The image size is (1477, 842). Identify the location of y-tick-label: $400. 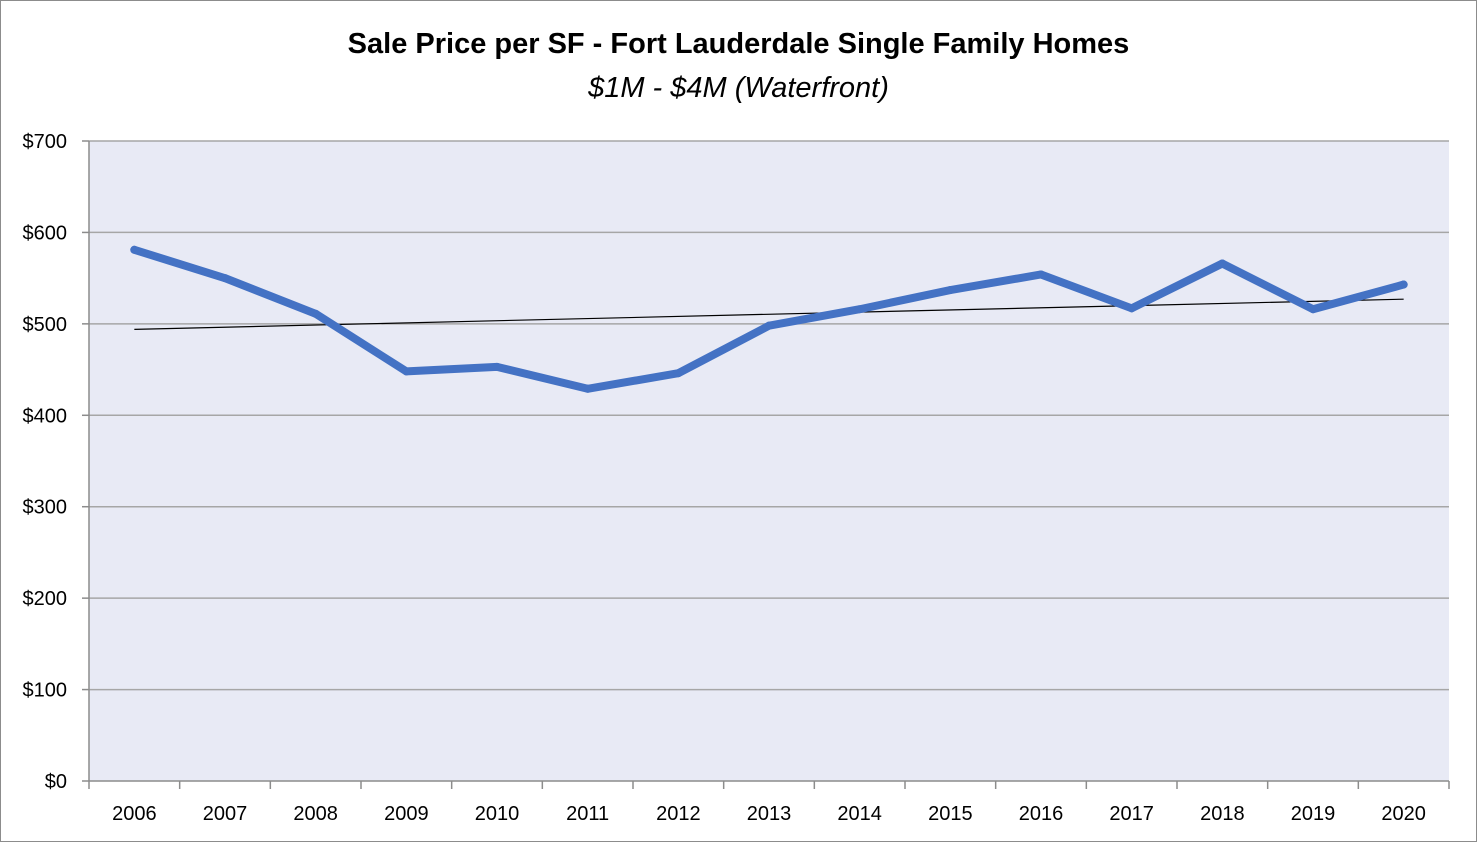
(45, 416).